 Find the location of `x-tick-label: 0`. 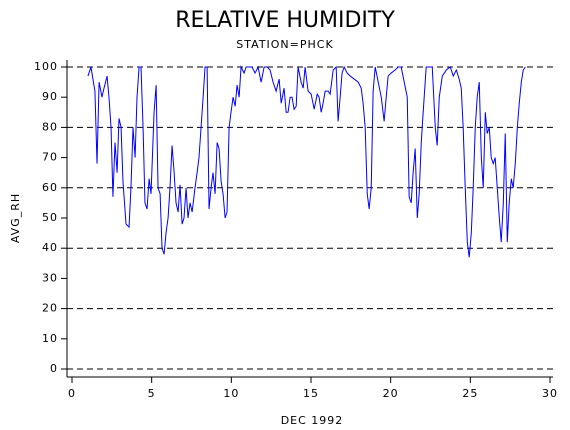

x-tick-label: 0 is located at coordinates (72, 393).